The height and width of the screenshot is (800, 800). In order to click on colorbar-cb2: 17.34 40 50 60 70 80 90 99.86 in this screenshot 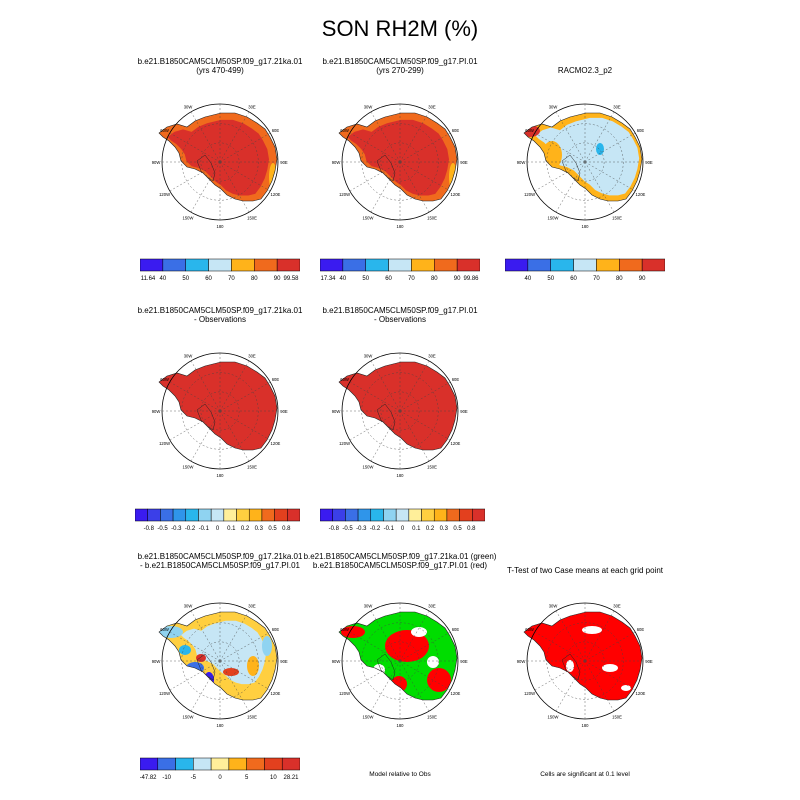, I will do `click(400, 270)`.